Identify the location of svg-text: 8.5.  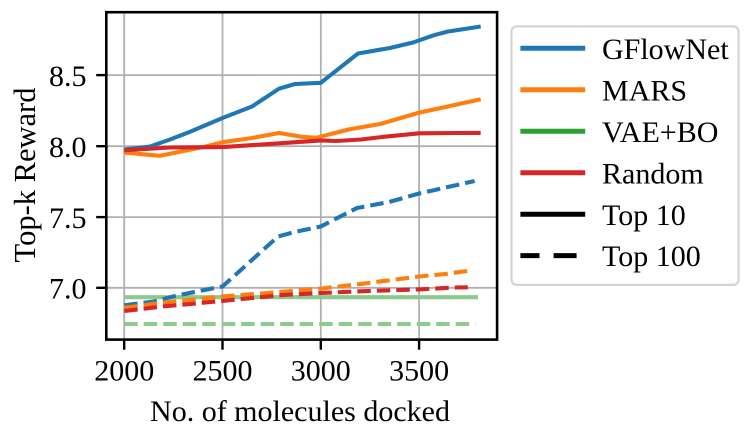
(68, 76).